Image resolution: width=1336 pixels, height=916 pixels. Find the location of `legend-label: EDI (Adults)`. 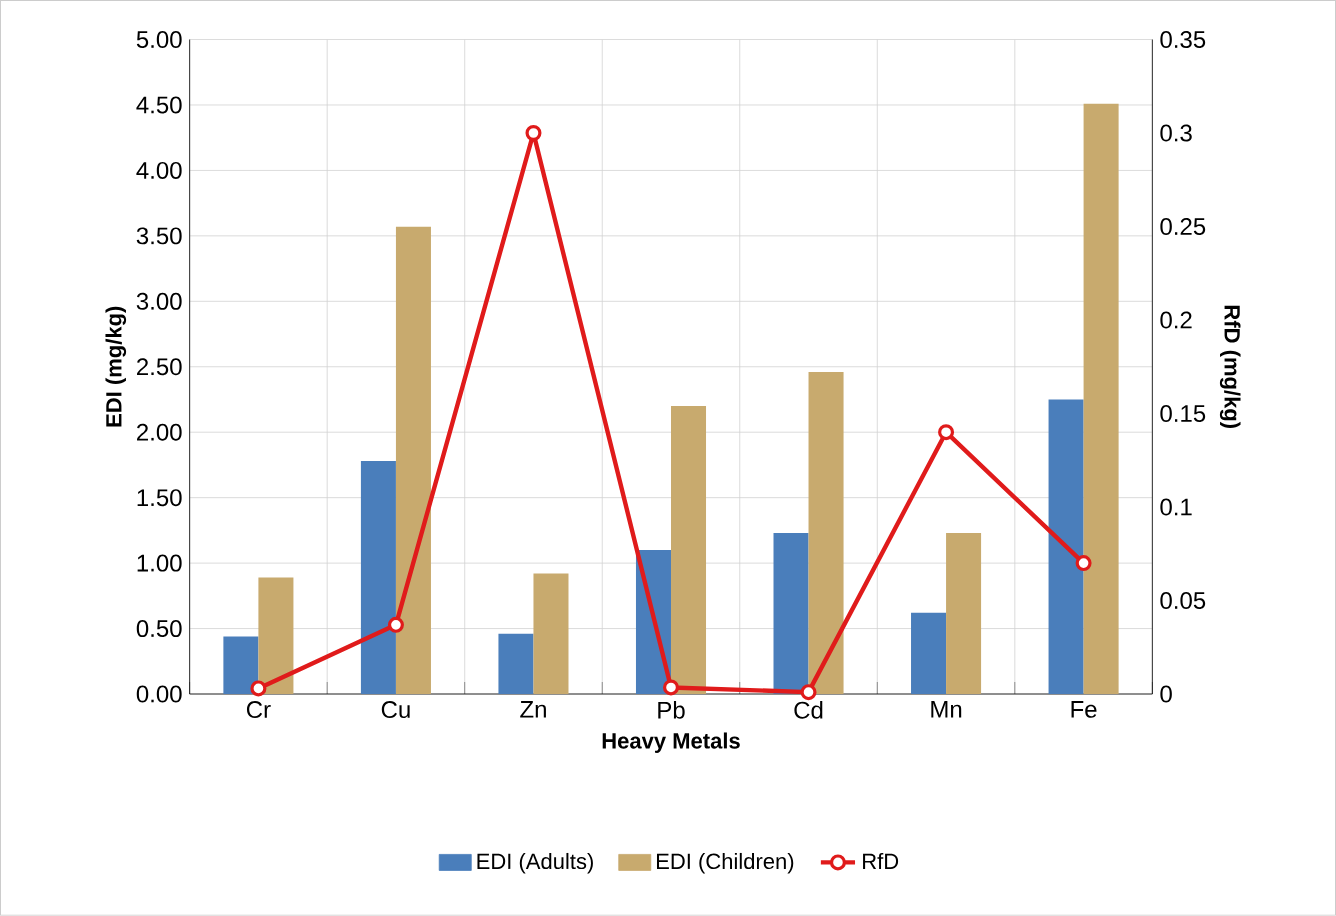

legend-label: EDI (Adults) is located at coordinates (535, 863).